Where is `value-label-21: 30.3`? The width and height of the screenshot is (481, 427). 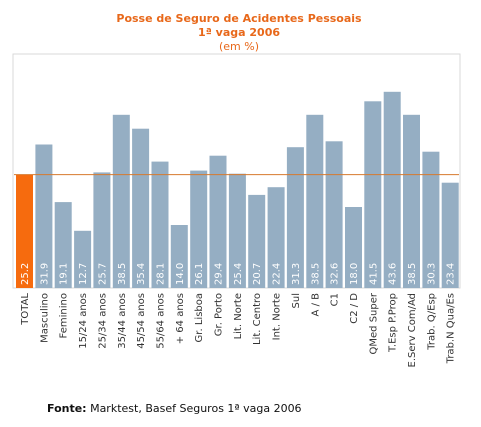 value-label-21: 30.3 is located at coordinates (431, 274).